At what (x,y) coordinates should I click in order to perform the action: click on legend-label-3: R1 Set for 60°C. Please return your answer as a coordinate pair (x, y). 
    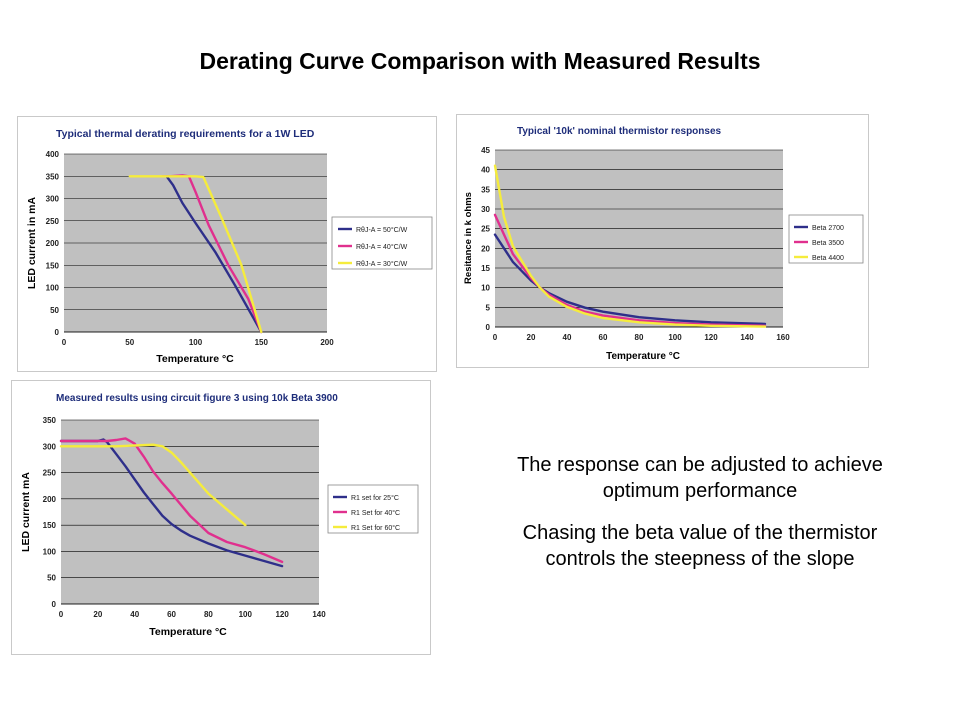
    Looking at the image, I should click on (375, 528).